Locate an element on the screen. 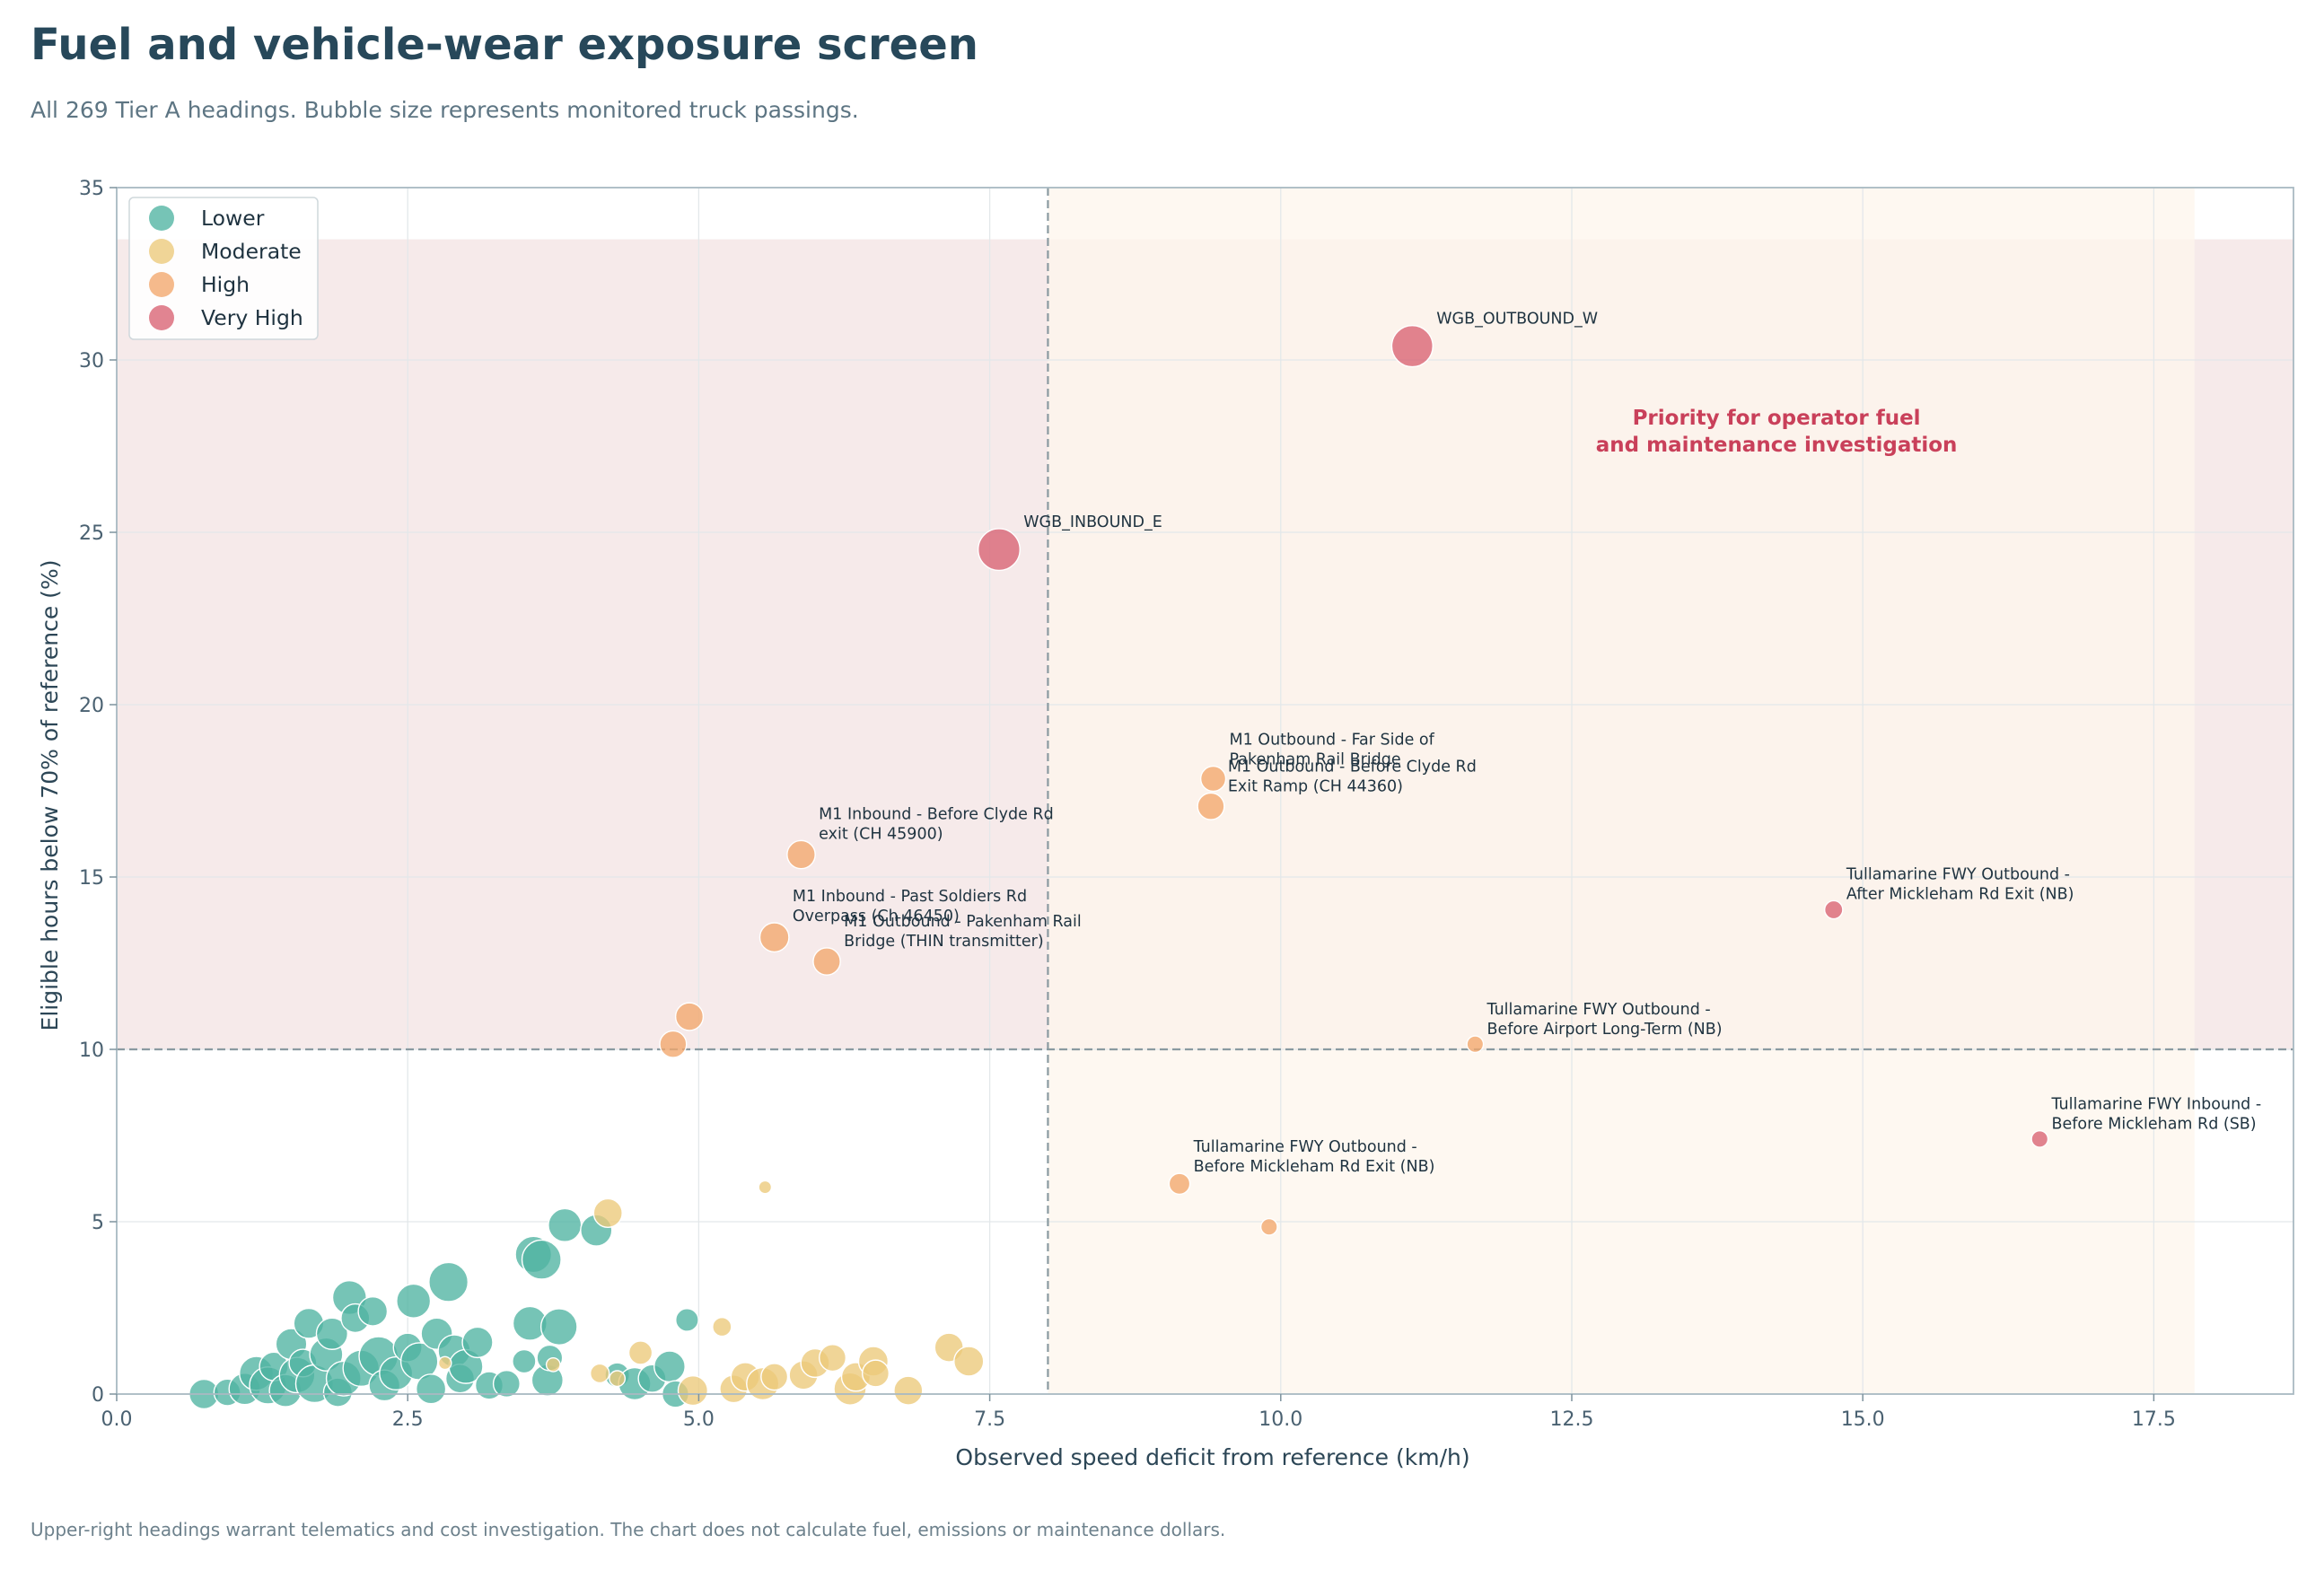 The height and width of the screenshot is (1570, 2324). y-tick-label: 15 is located at coordinates (91, 878).